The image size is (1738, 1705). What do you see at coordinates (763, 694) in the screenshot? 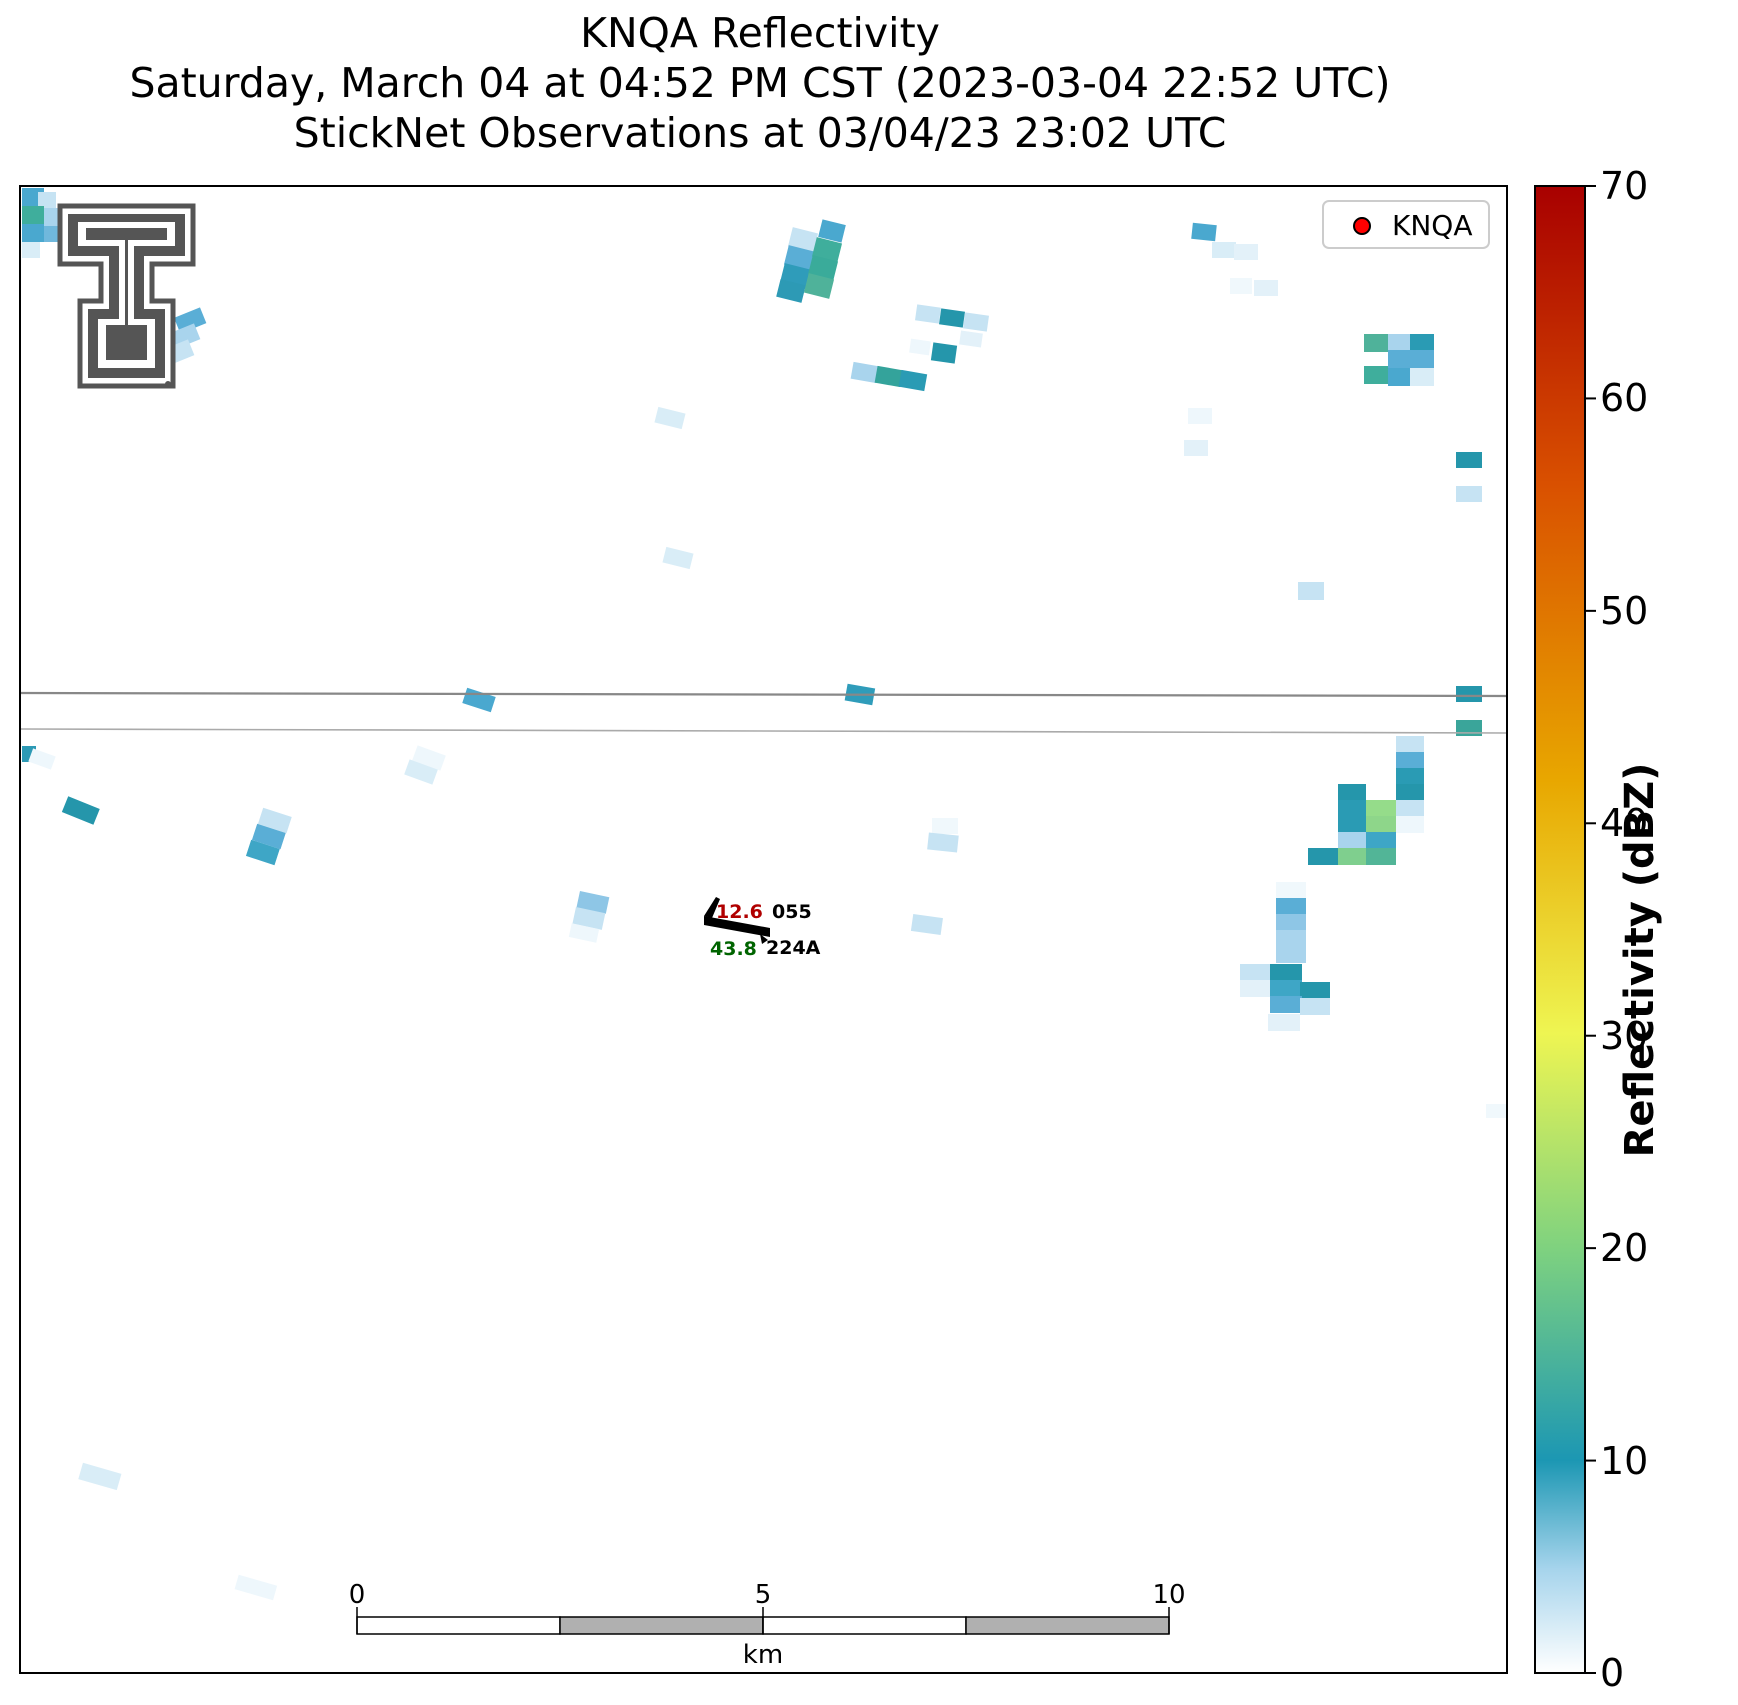
I see `county-line-upper` at bounding box center [763, 694].